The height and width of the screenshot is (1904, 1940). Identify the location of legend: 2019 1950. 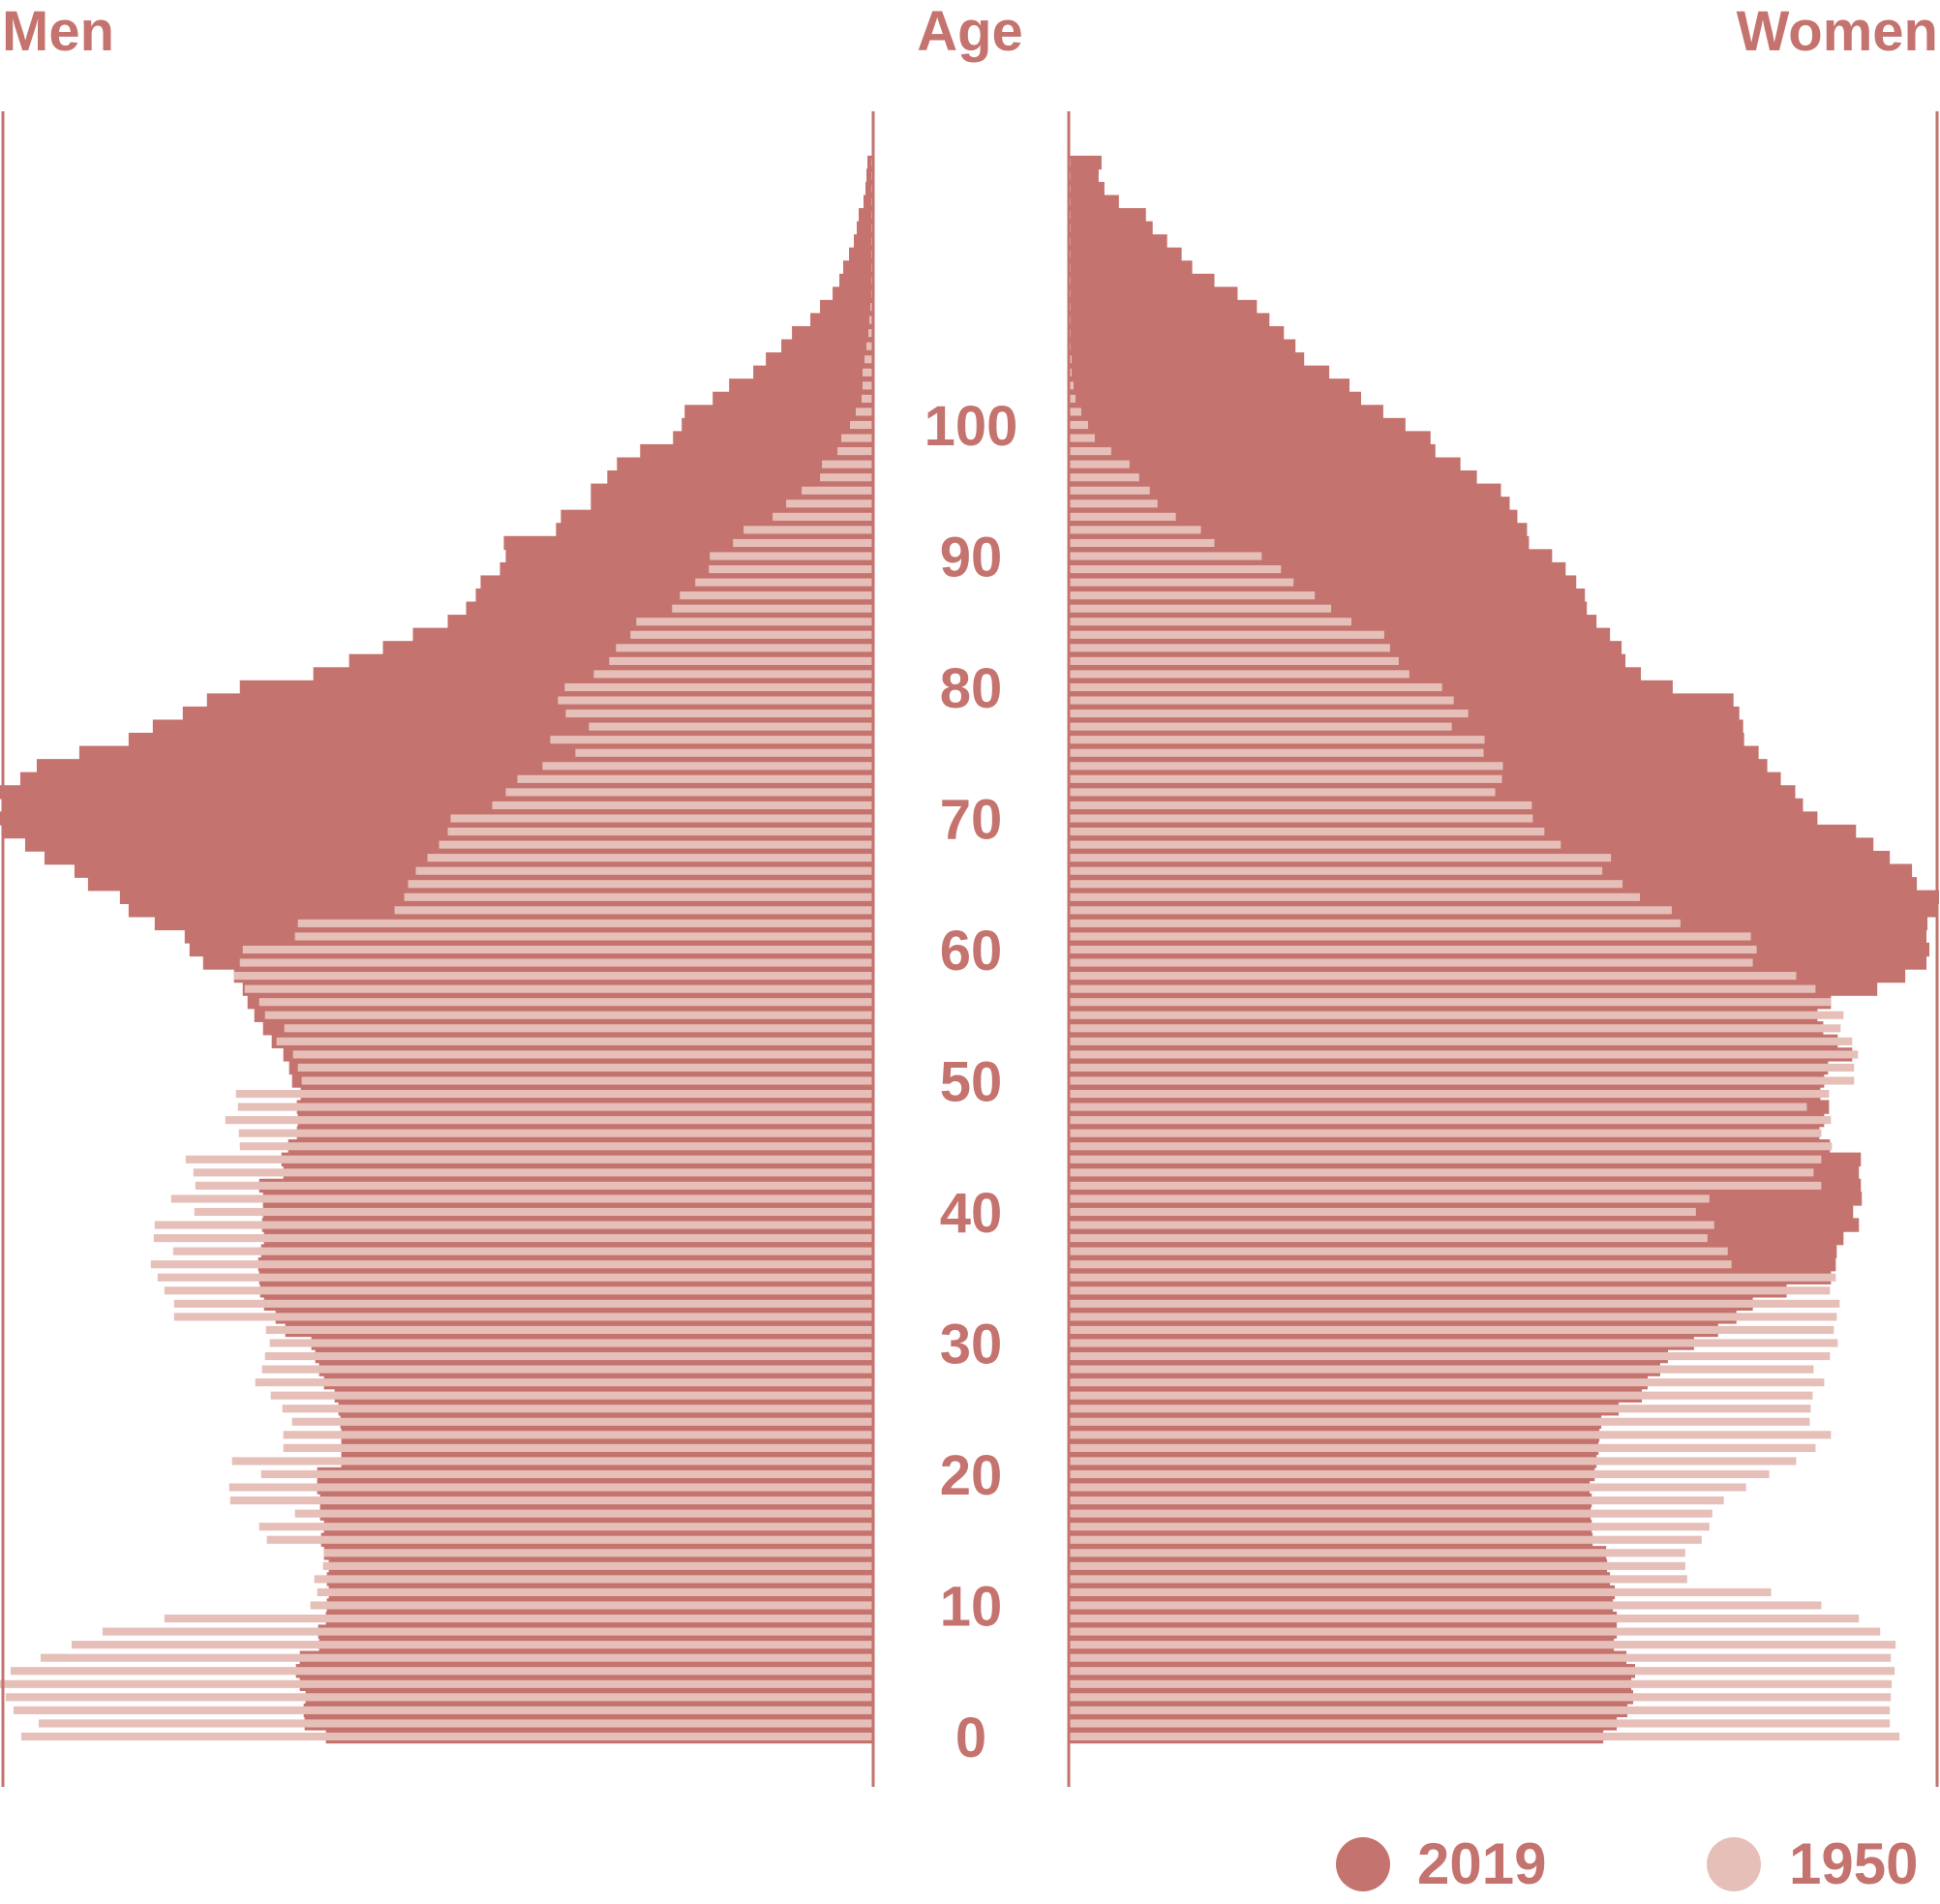
(1627, 1864).